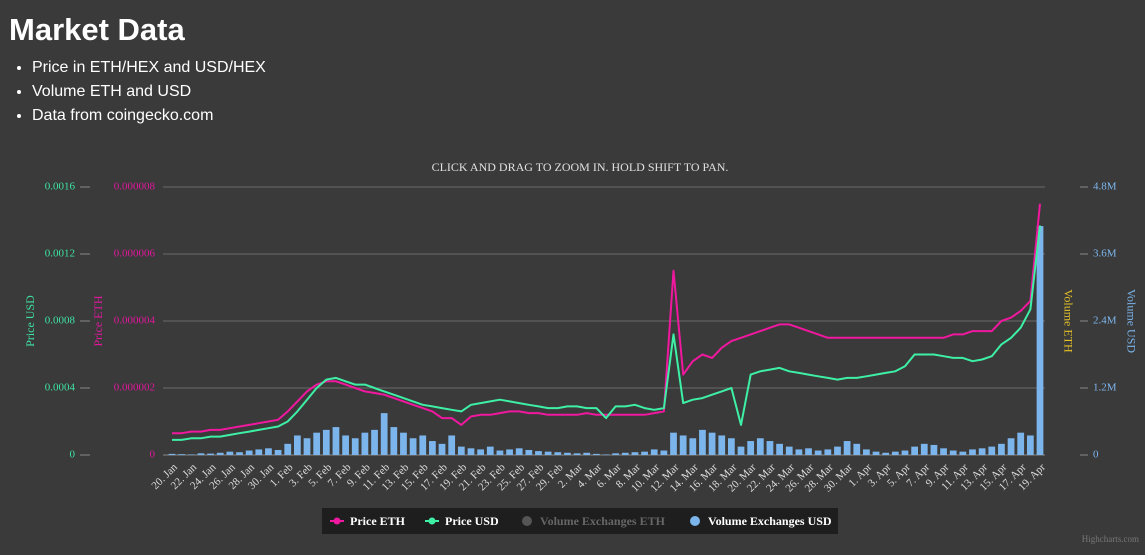 The image size is (1145, 555). I want to click on y3-tick-label: 1.2M, so click(1105, 388).